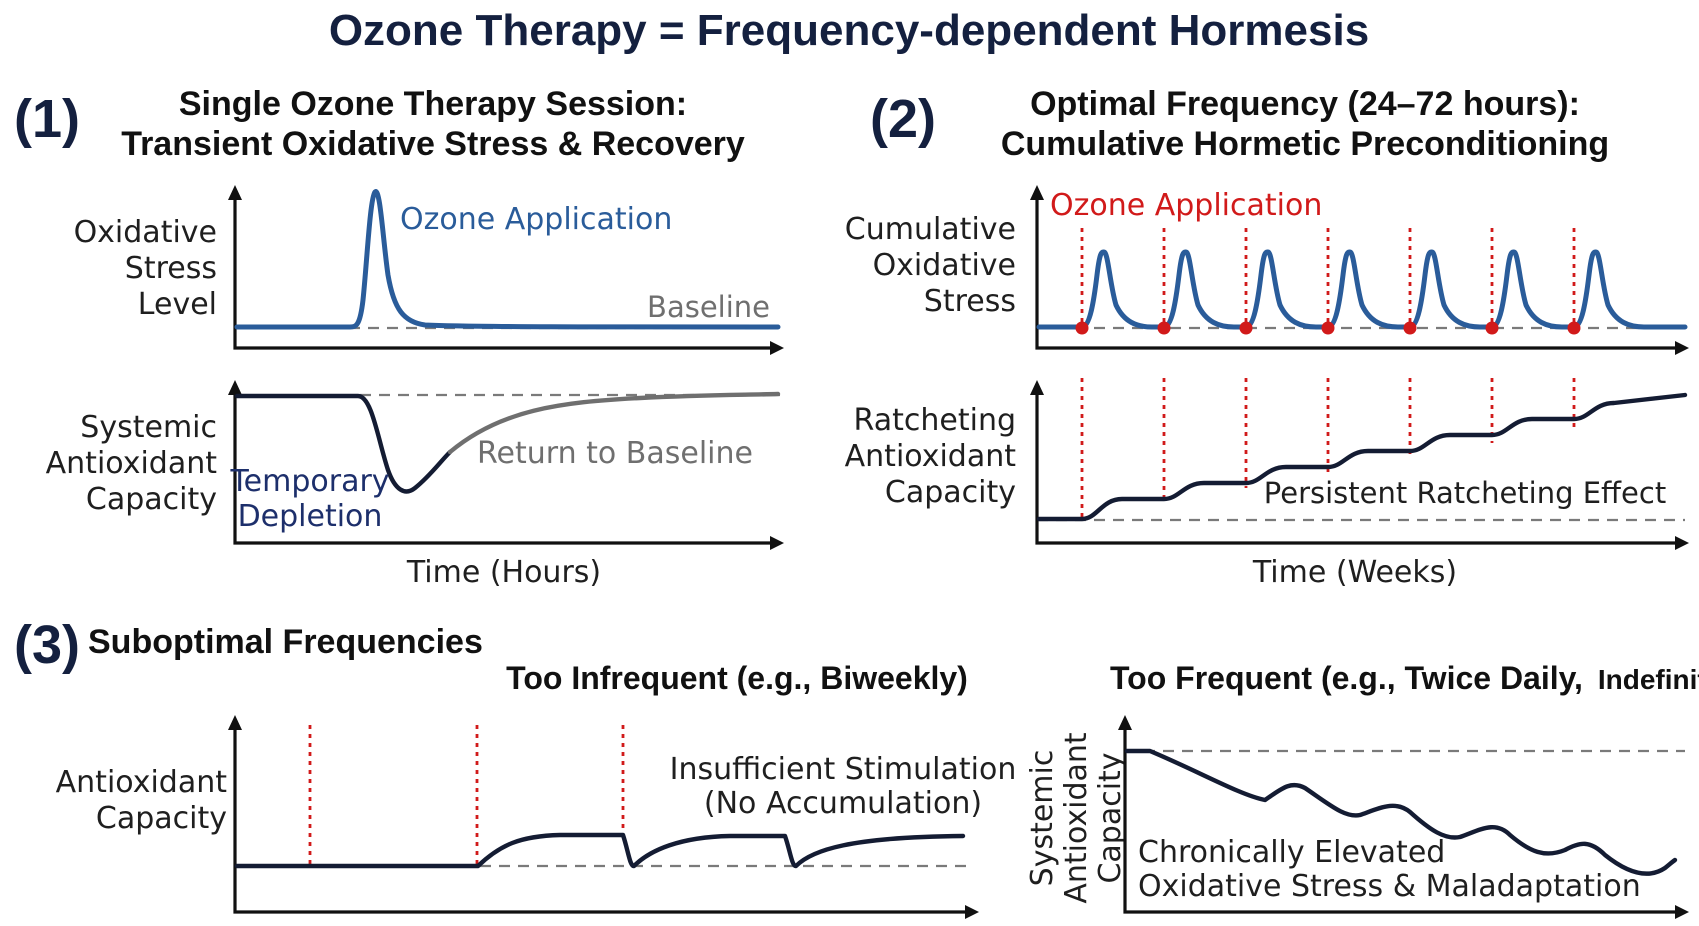 This screenshot has width=1699, height=926. What do you see at coordinates (1186, 205) in the screenshot?
I see `panel-2-ozone-label: Ozone Application` at bounding box center [1186, 205].